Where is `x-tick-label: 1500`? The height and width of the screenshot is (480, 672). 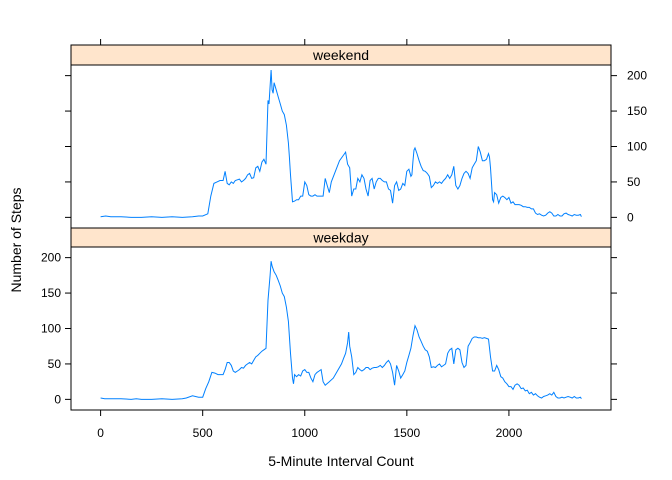 x-tick-label: 1500 is located at coordinates (406, 433).